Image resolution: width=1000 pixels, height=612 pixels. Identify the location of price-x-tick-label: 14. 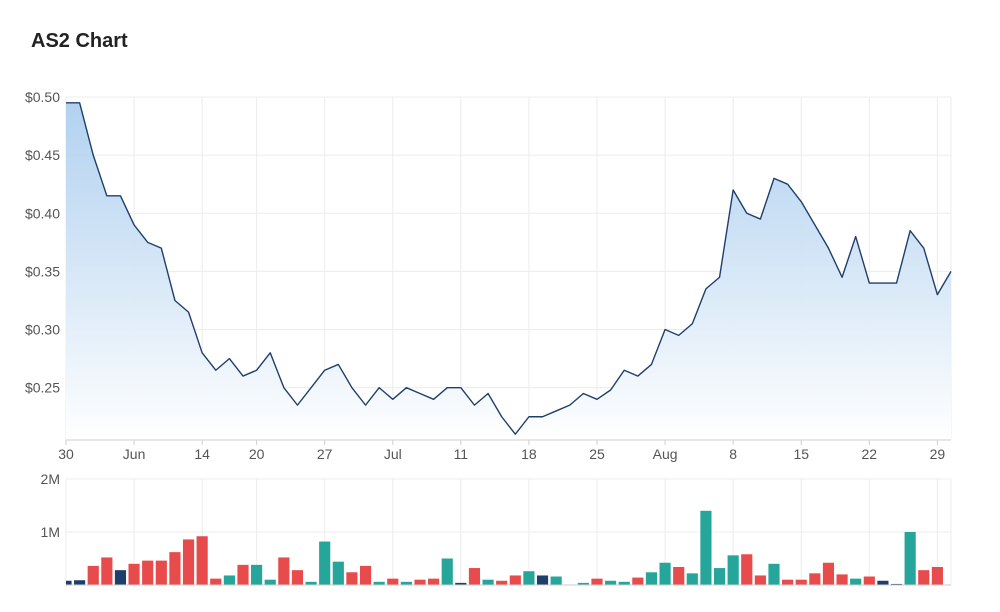
(202, 454).